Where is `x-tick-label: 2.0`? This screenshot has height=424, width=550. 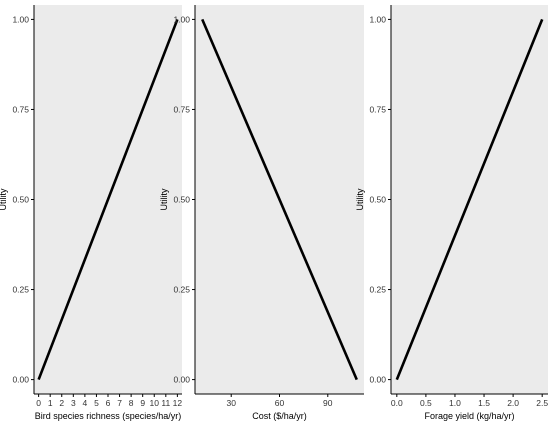
x-tick-label: 2.0 is located at coordinates (513, 403).